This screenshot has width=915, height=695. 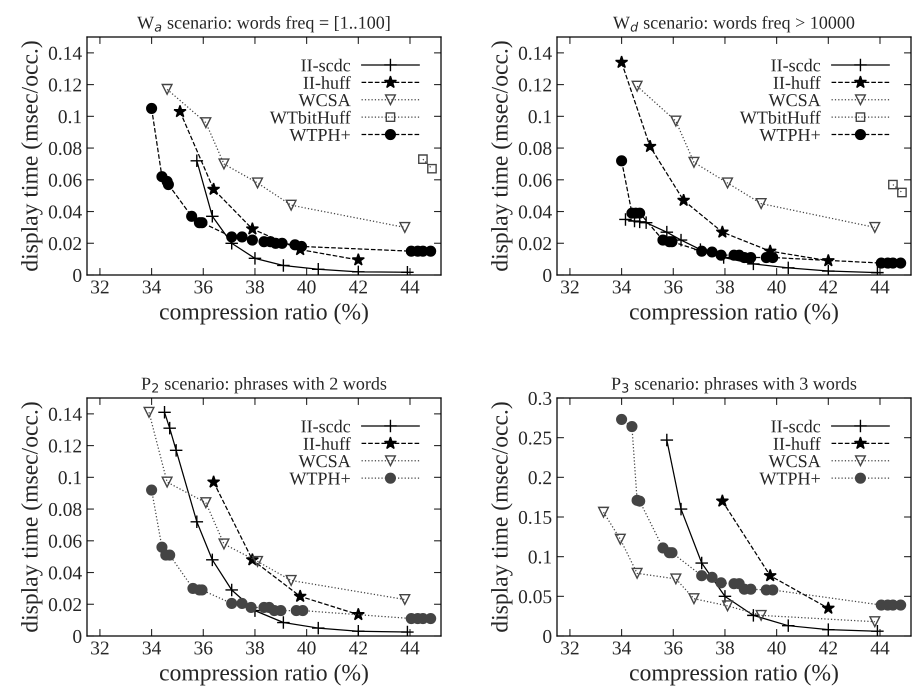 What do you see at coordinates (263, 24) in the screenshot?
I see `chart-title: W$_{a}$ scenario: words freq = [1..100]` at bounding box center [263, 24].